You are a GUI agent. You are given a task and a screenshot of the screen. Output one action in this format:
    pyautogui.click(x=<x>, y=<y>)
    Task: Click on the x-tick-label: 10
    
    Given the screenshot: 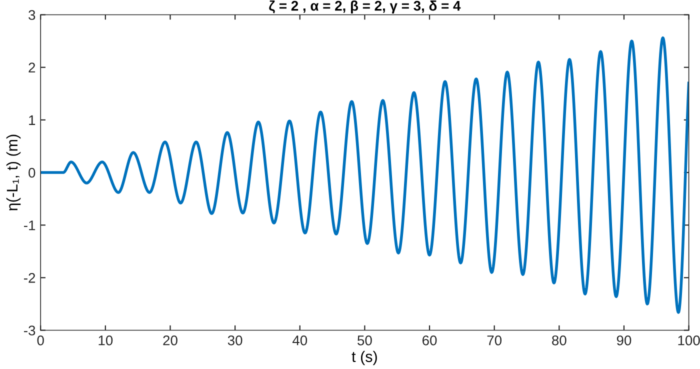 What is the action you would take?
    pyautogui.click(x=105, y=340)
    